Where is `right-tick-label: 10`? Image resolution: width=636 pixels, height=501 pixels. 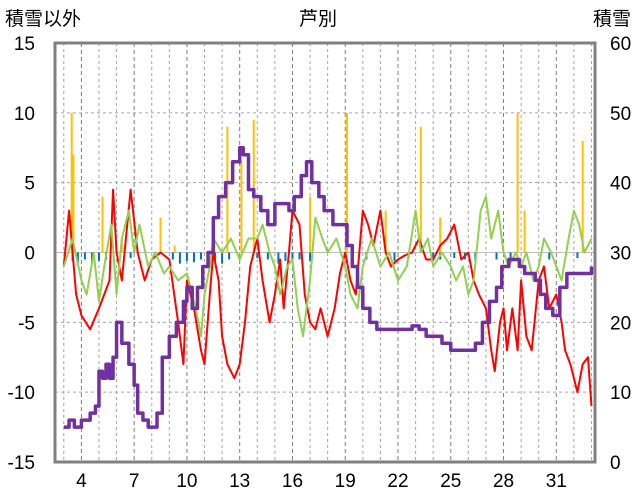
right-tick-label: 10 is located at coordinates (620, 393).